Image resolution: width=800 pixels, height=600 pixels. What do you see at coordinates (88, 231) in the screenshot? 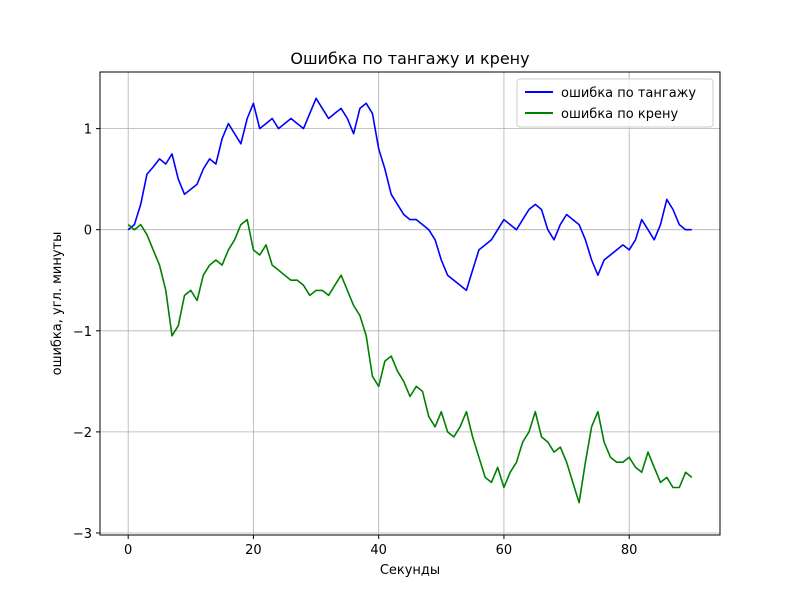
I see `y-tick-label: 0` at bounding box center [88, 231].